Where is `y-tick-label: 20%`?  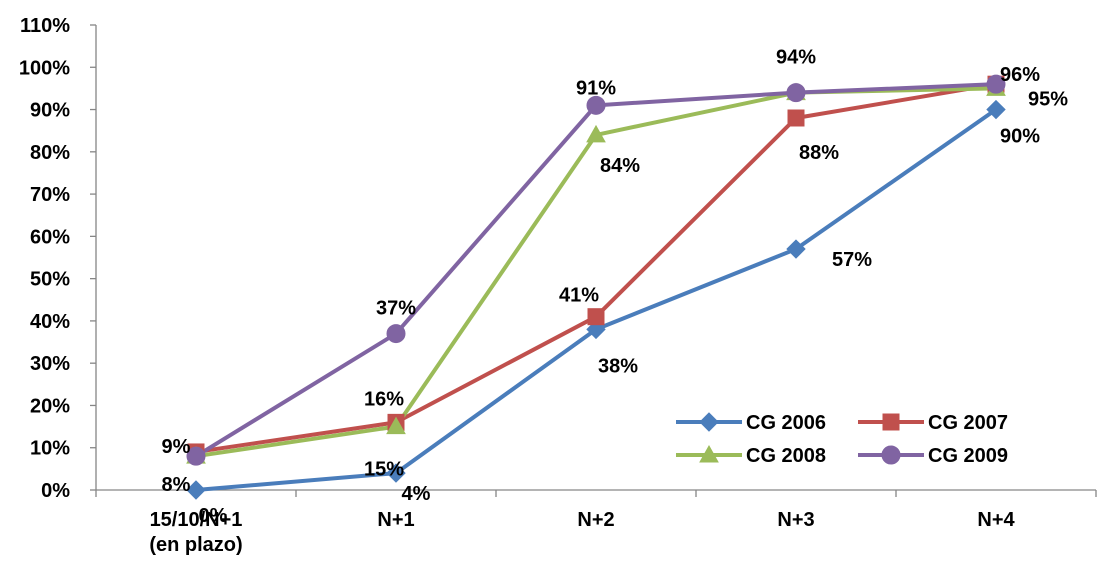 y-tick-label: 20% is located at coordinates (50, 406).